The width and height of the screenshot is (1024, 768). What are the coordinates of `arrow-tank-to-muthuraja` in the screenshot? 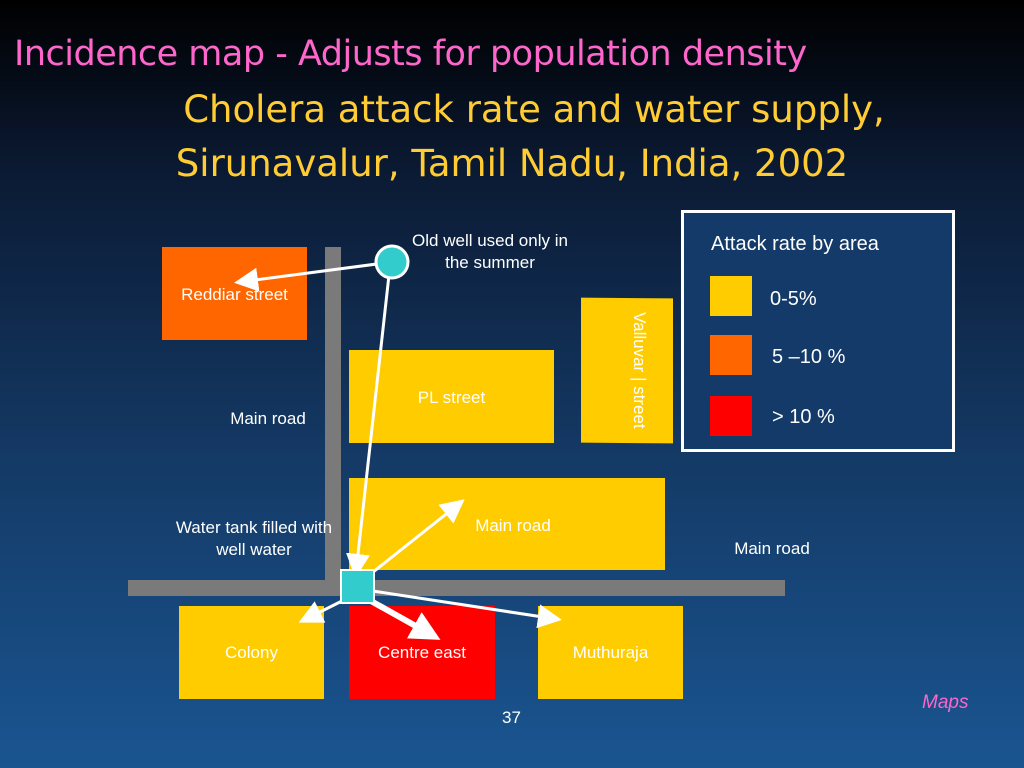 It's located at (463, 608).